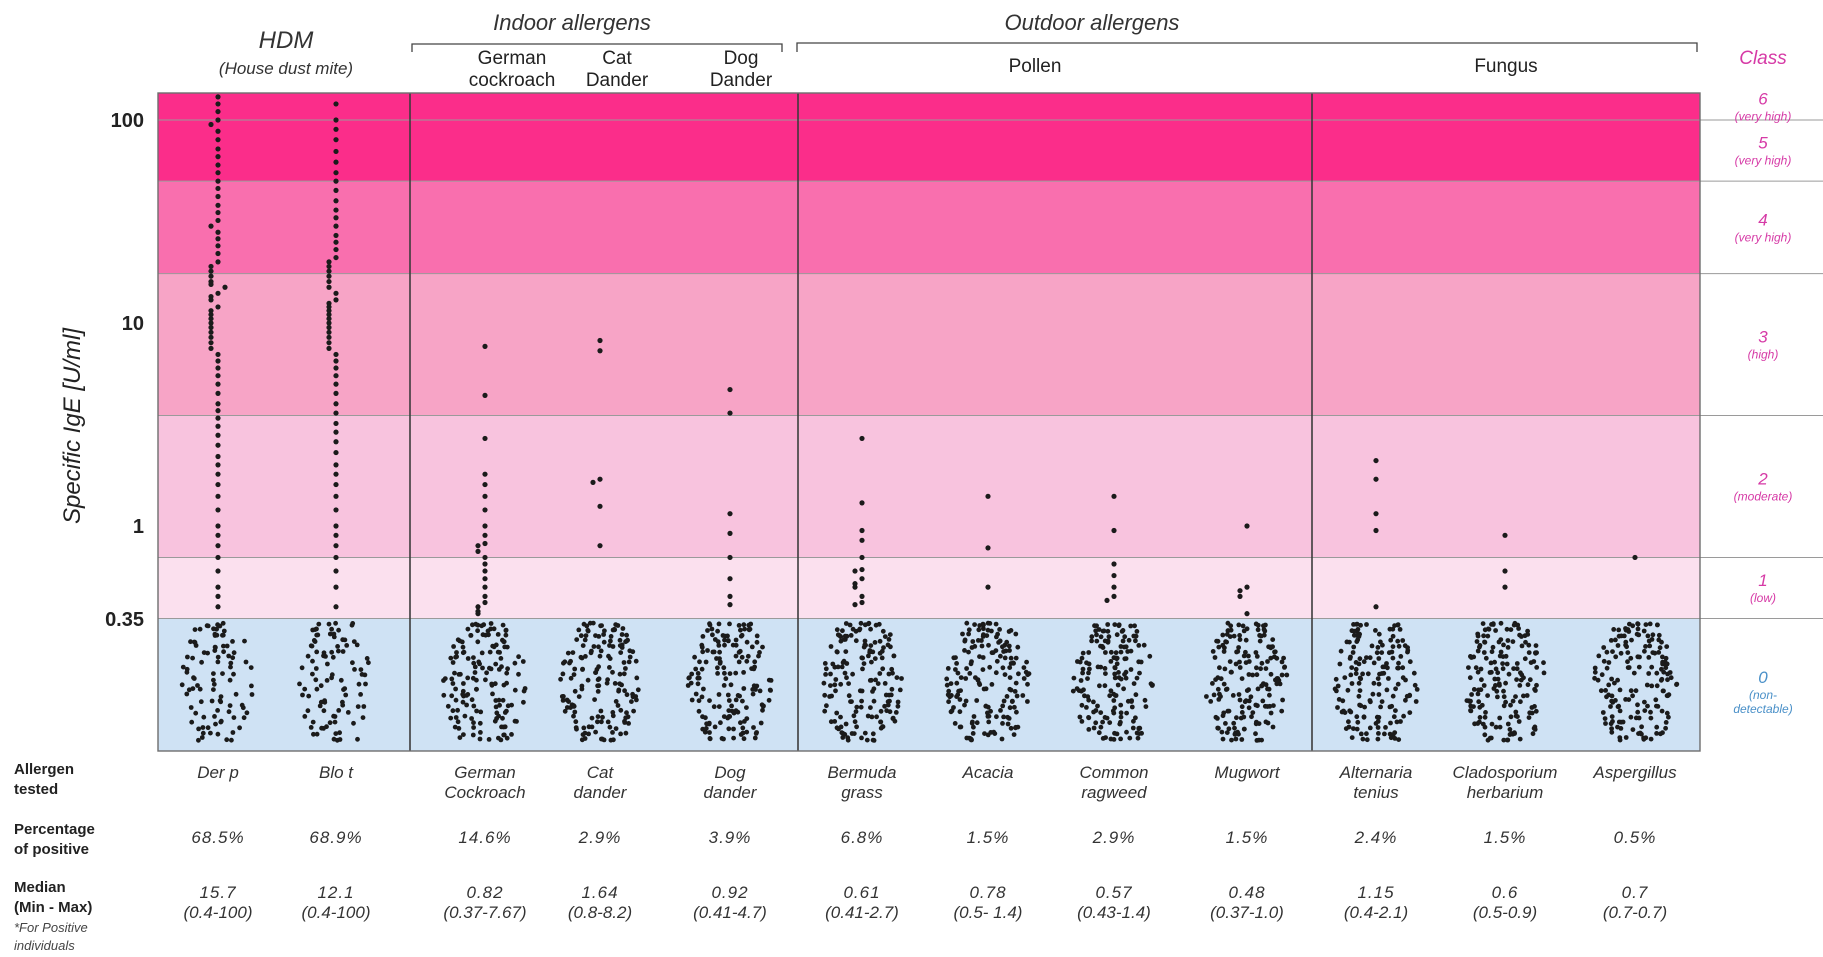 This screenshot has width=1823, height=957. What do you see at coordinates (862, 912) in the screenshot?
I see `range-value: (0.41-2.7)` at bounding box center [862, 912].